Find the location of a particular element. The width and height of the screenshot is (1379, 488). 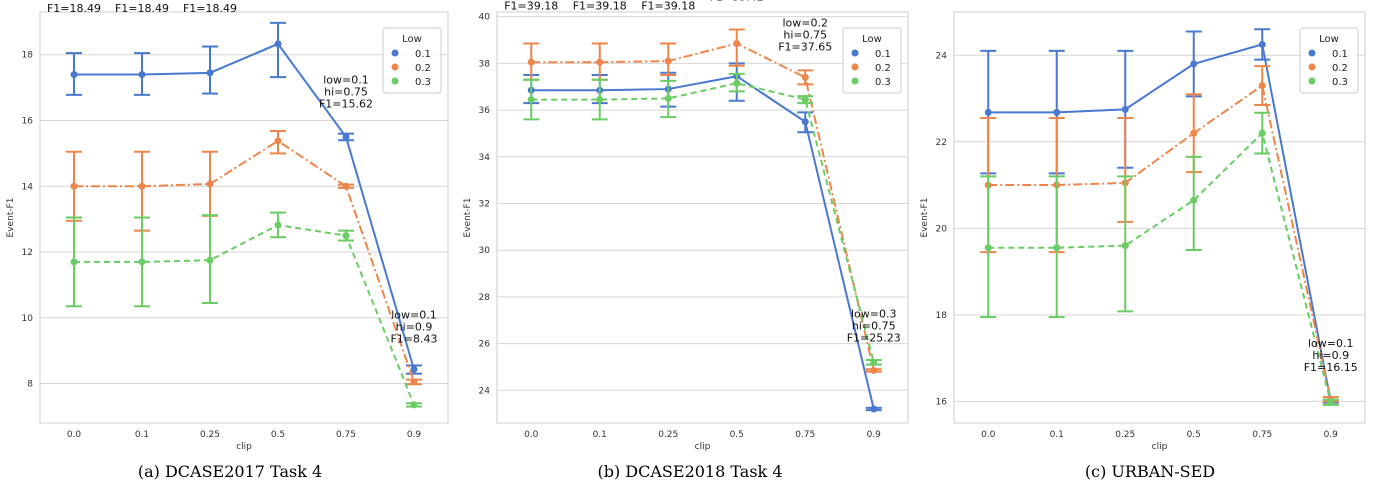

annotation-line: F1=18.97 is located at coordinates (278, 1).